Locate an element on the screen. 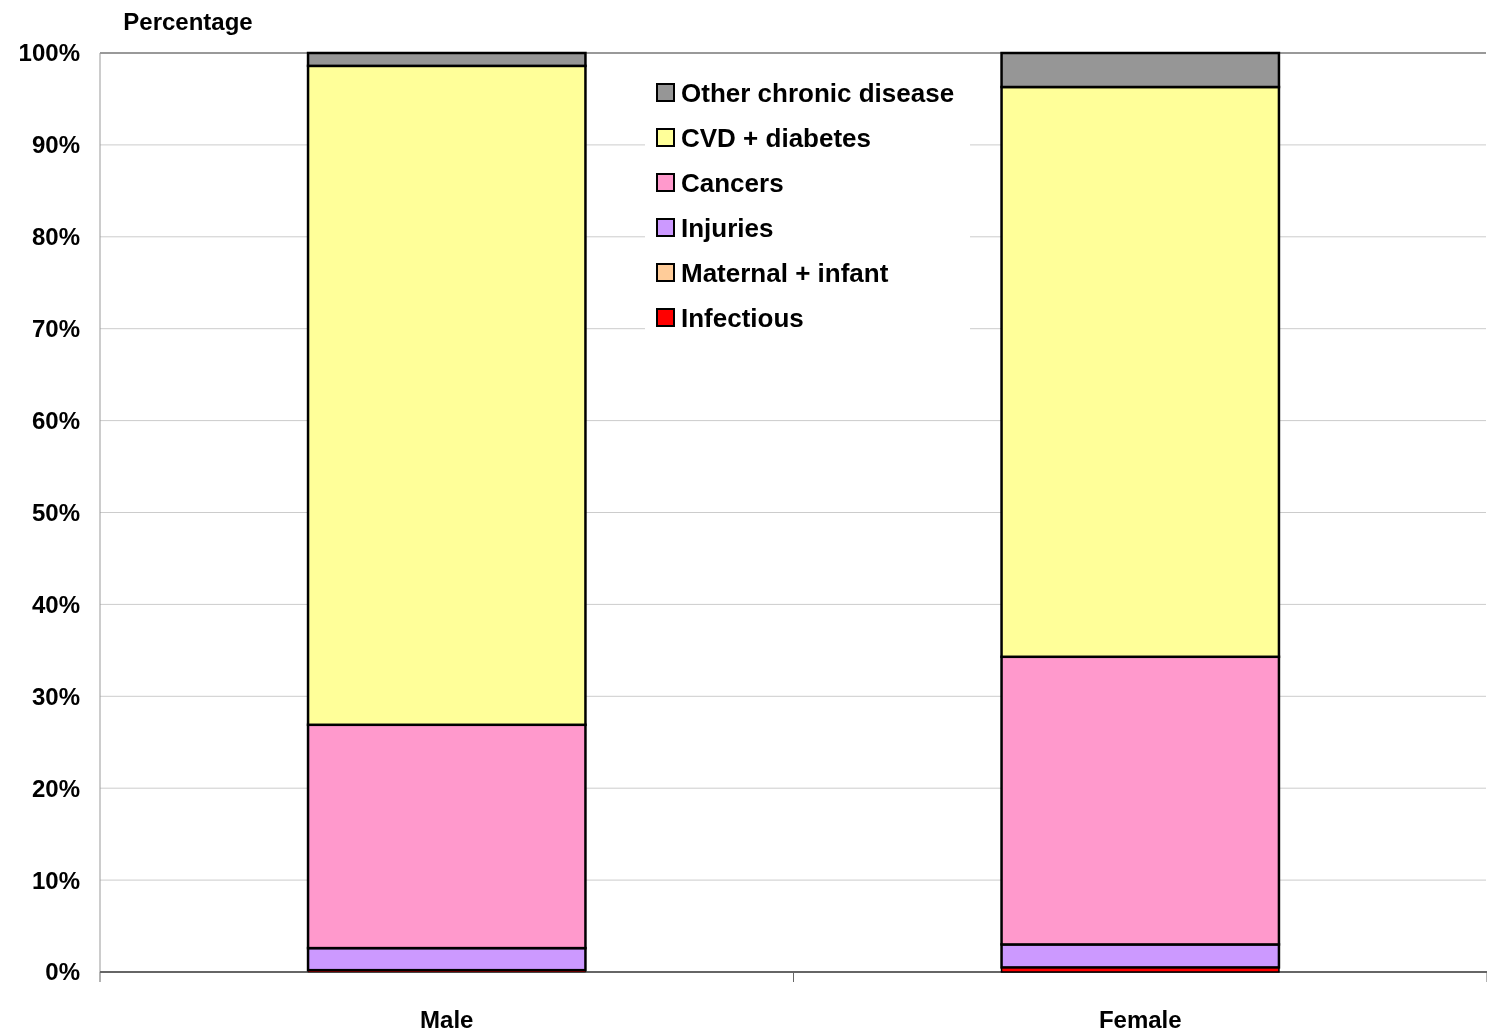 The image size is (1487, 1032). legend-label: CVD + diabetes is located at coordinates (776, 138).